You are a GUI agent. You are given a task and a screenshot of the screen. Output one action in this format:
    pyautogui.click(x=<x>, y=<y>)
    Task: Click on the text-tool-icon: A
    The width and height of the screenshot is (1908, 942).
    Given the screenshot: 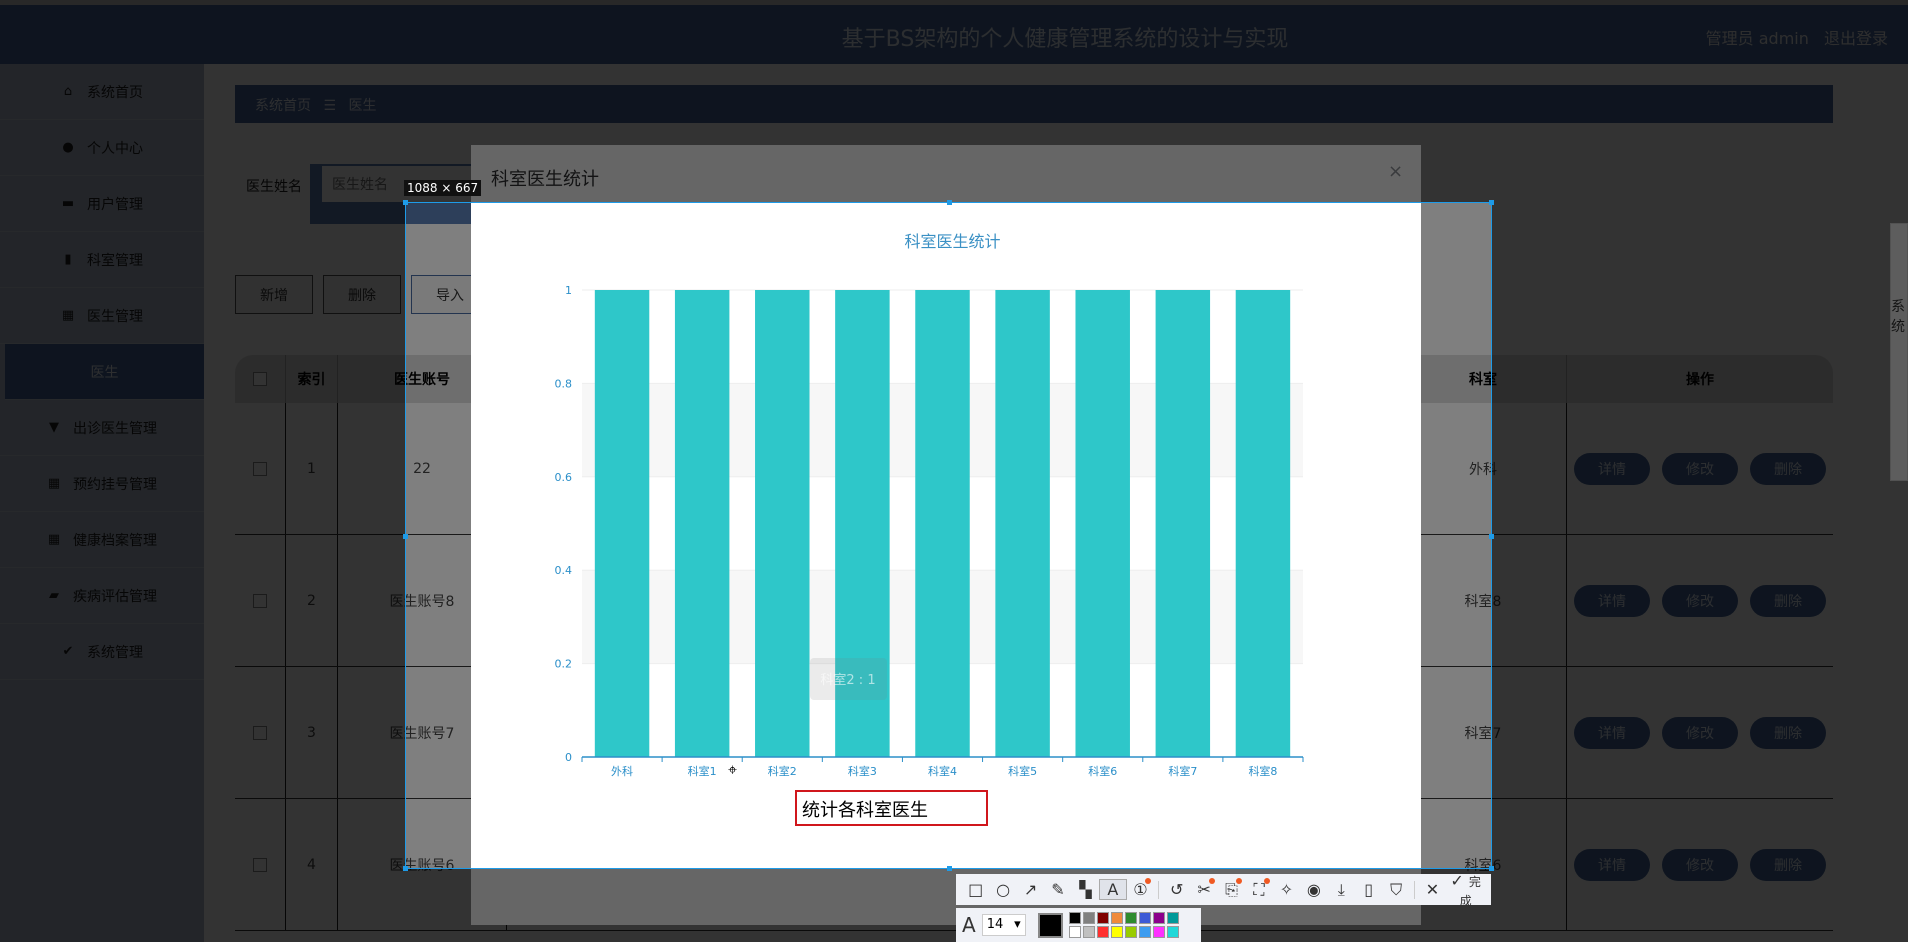 What is the action you would take?
    pyautogui.click(x=1113, y=889)
    